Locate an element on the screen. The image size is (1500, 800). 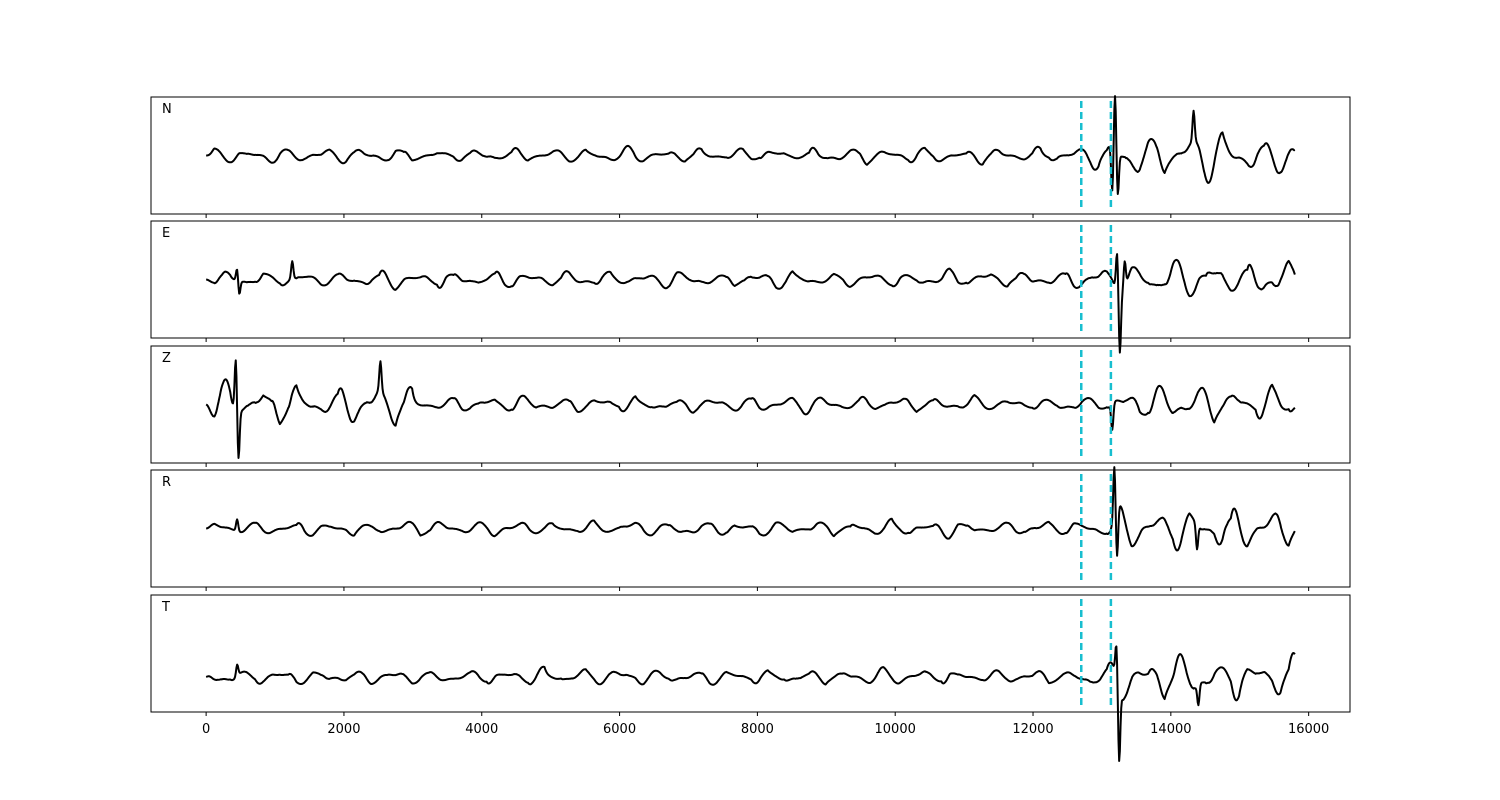
x-axis: 0 2000 4000 6000 8000 10000 12000 14000 16000 is located at coordinates (765, 729).